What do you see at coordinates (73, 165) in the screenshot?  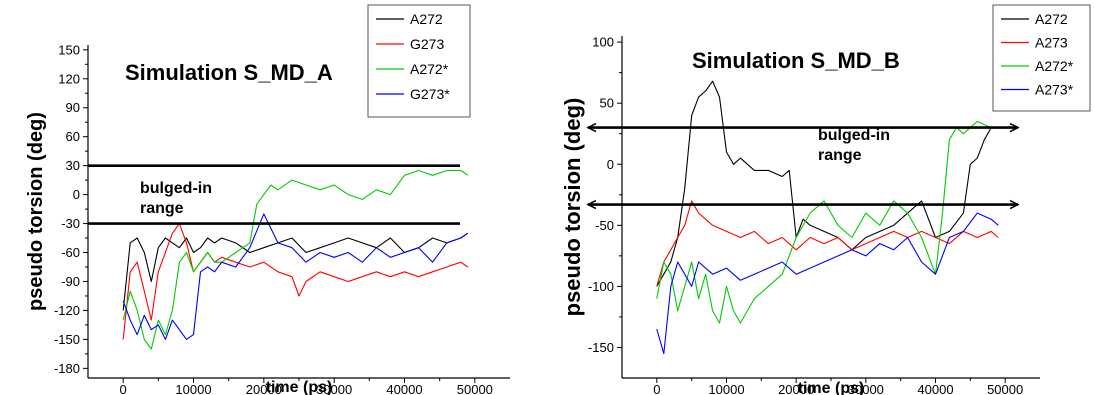 I see `y-tick-label: 30` at bounding box center [73, 165].